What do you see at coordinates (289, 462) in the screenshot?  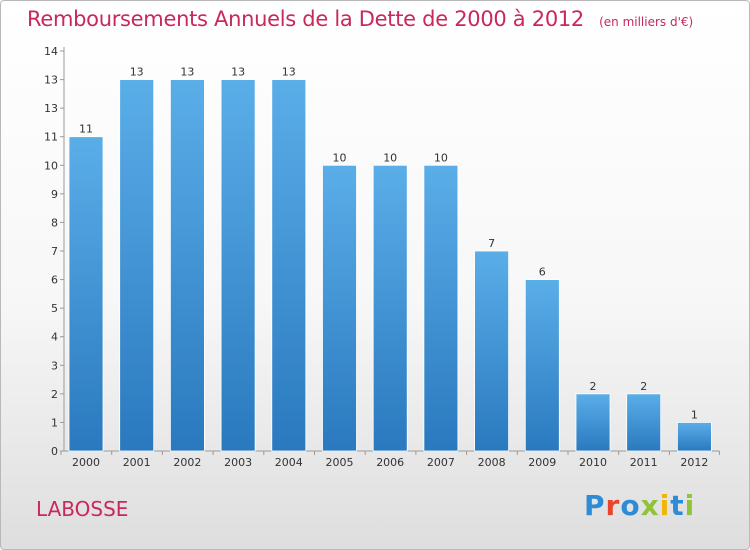 I see `x-tick-label: 2004` at bounding box center [289, 462].